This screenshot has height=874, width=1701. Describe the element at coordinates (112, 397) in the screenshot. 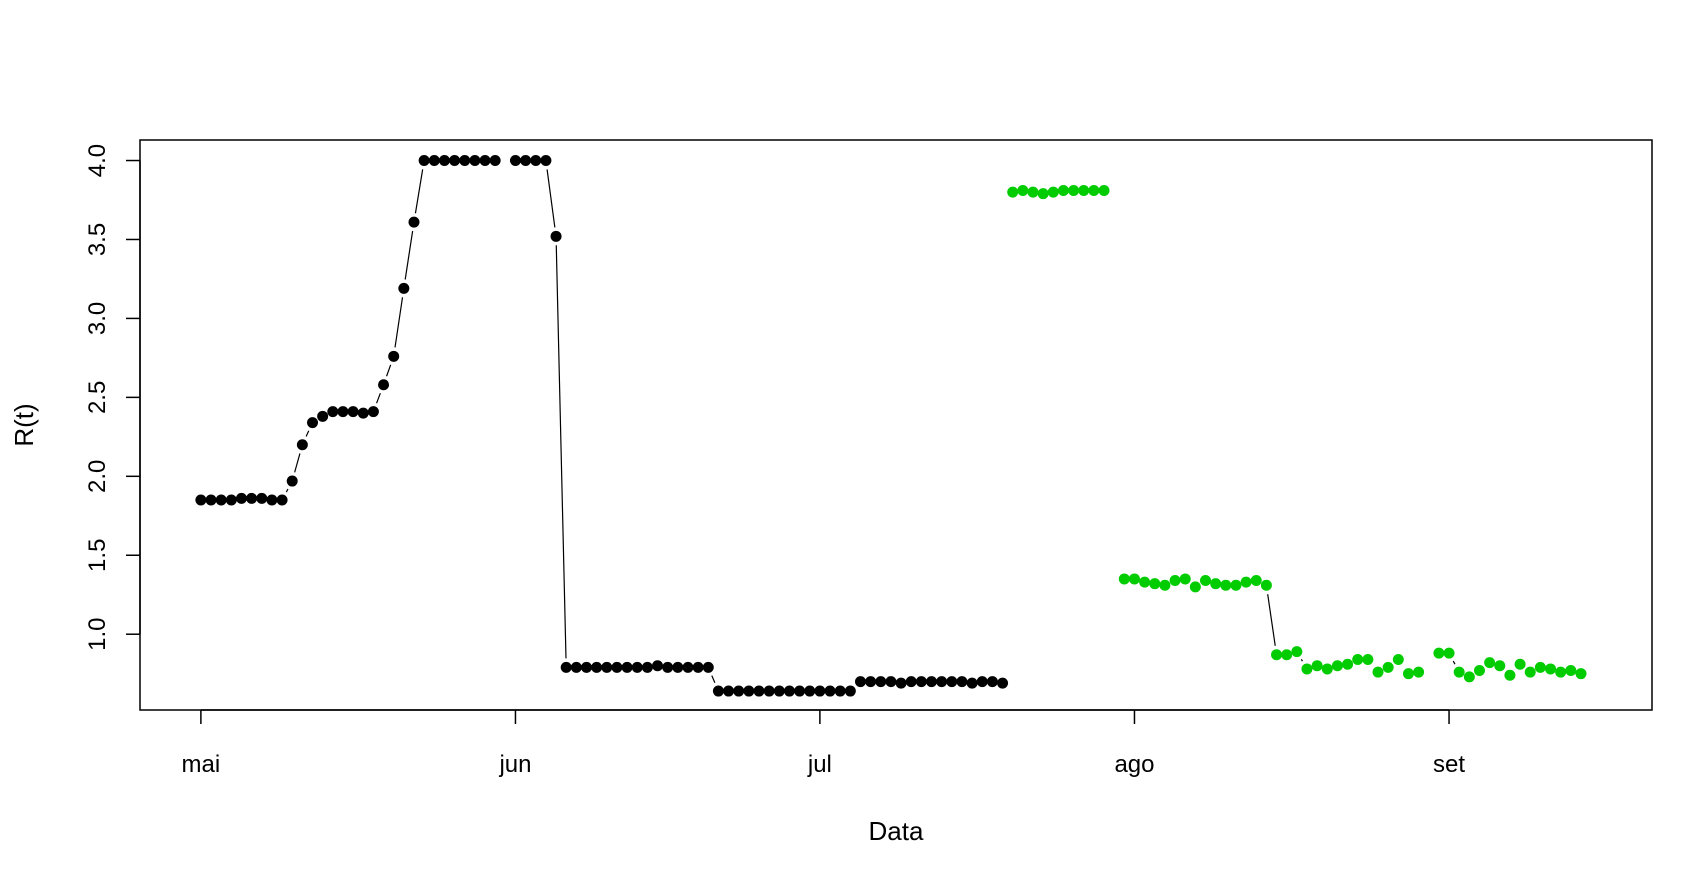

I see `y-axis: 1.0 1.5 2.0 2.5 3.0 3.5 4.0` at that location.